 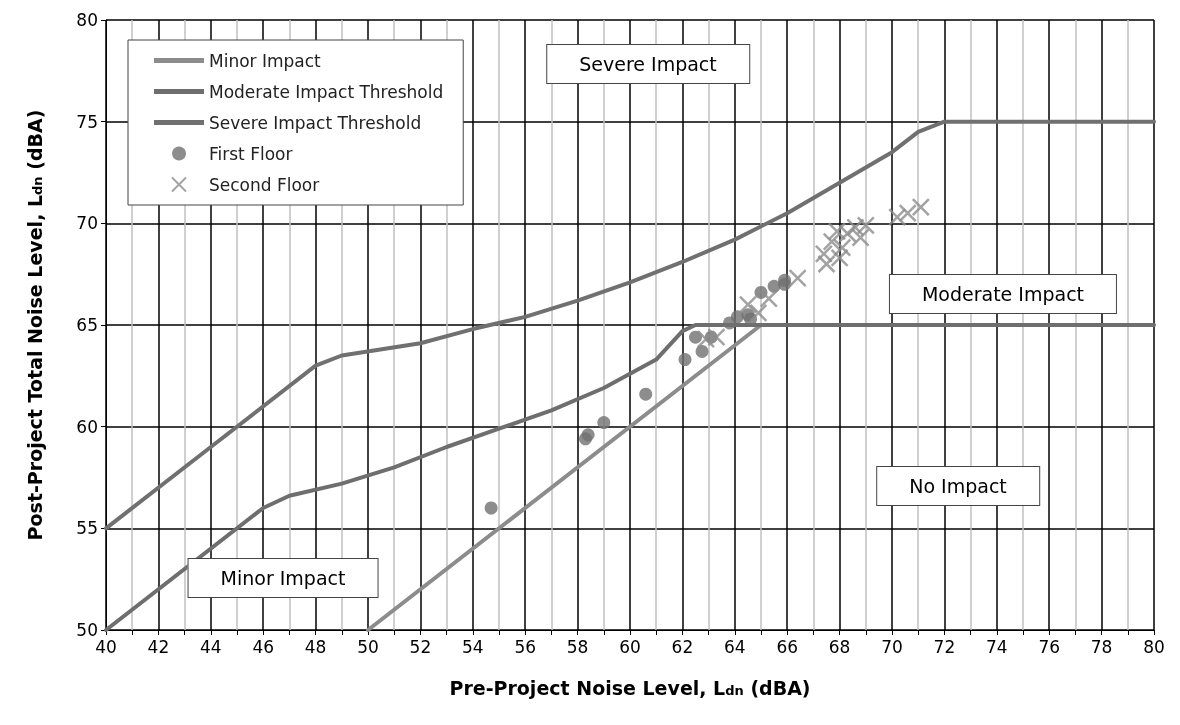 I want to click on x-tick-label: 62, so click(x=682, y=646).